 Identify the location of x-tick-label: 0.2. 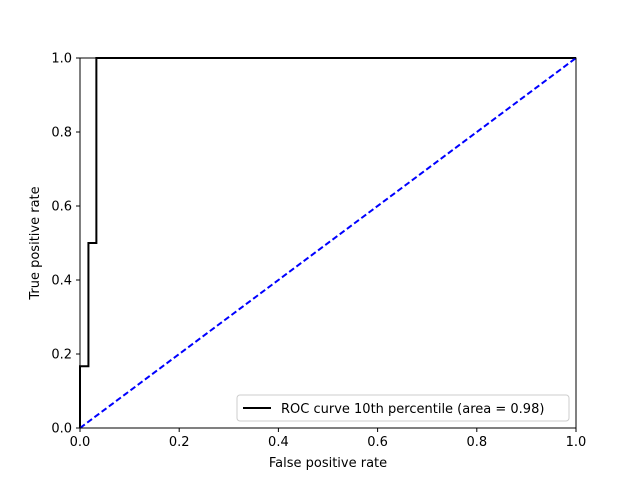
(179, 442).